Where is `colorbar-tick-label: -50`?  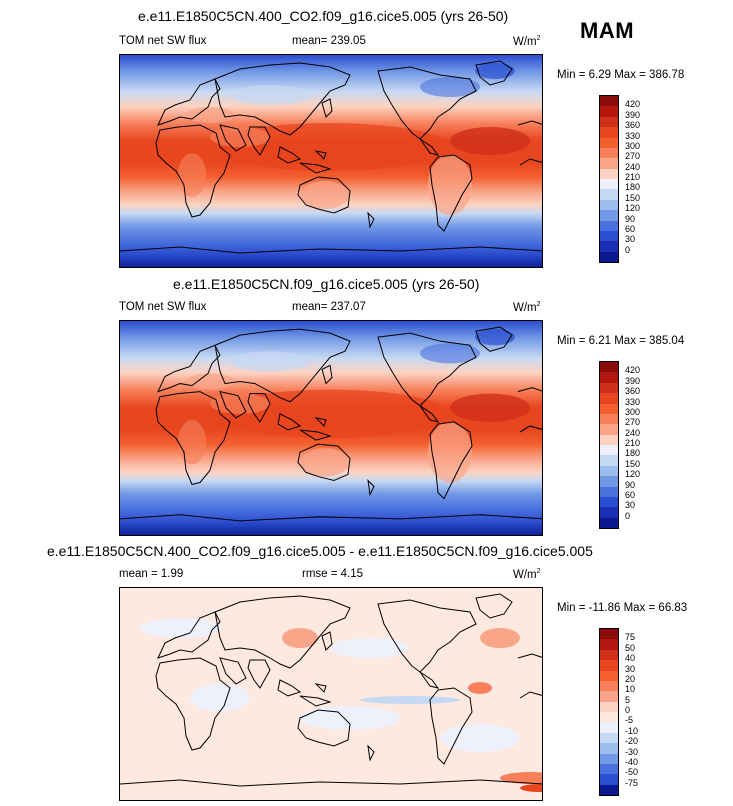
colorbar-tick-label: -50 is located at coordinates (632, 772).